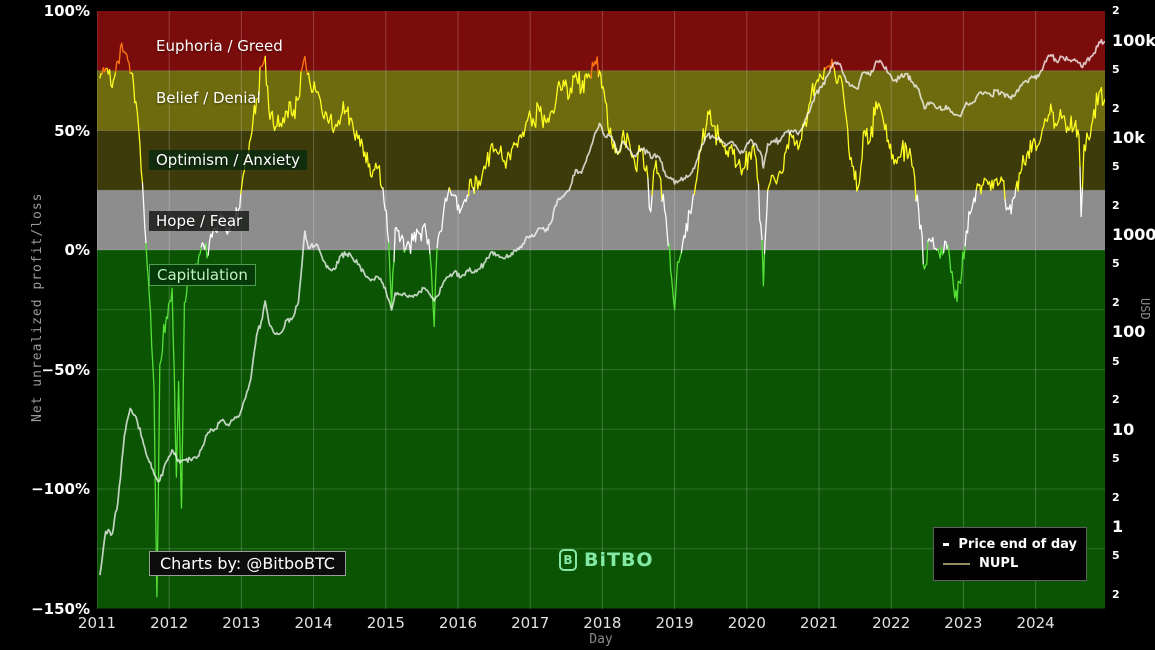  I want to click on price-tick-100: 100, so click(1129, 332).